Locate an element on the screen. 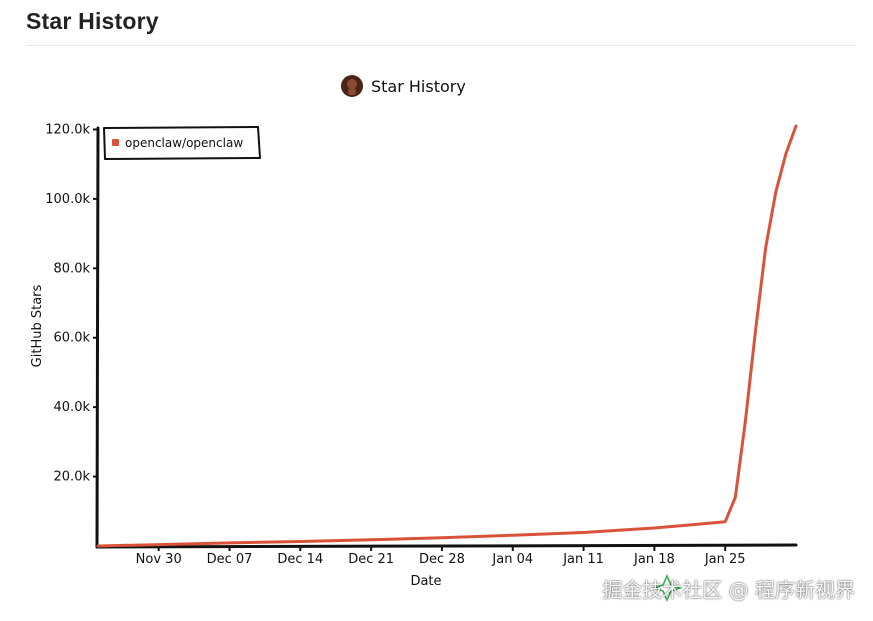  y-tick-label: 20.0k is located at coordinates (72, 477).